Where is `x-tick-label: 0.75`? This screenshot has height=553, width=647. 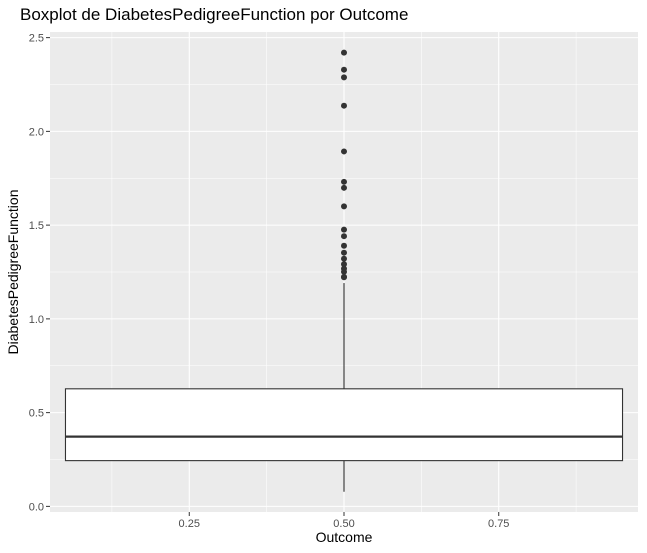
x-tick-label: 0.75 is located at coordinates (498, 524).